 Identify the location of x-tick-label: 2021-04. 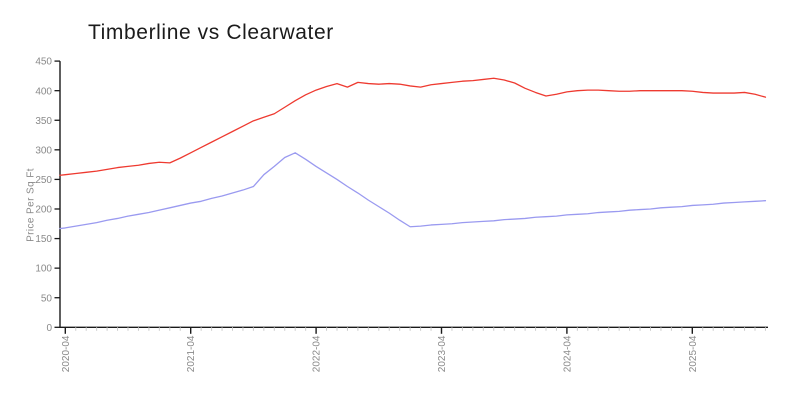
(191, 353).